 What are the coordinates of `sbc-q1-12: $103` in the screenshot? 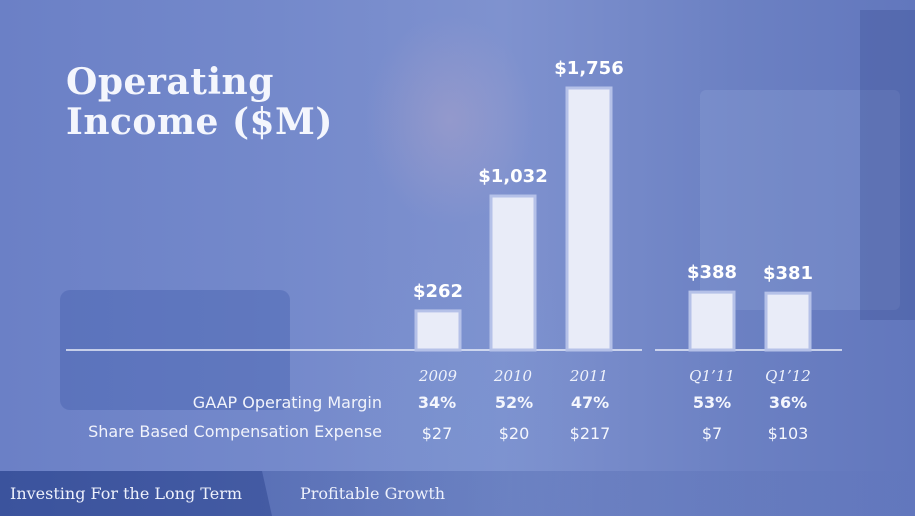 It's located at (788, 433).